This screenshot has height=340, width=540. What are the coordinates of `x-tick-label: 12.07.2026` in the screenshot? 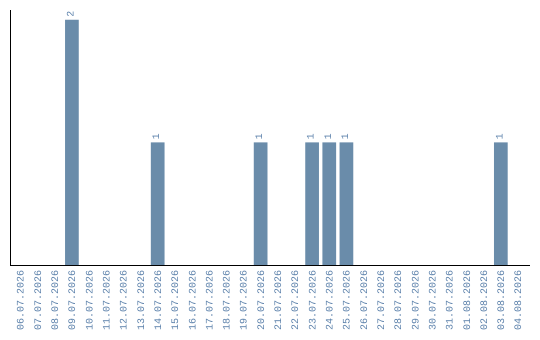 It's located at (125, 300).